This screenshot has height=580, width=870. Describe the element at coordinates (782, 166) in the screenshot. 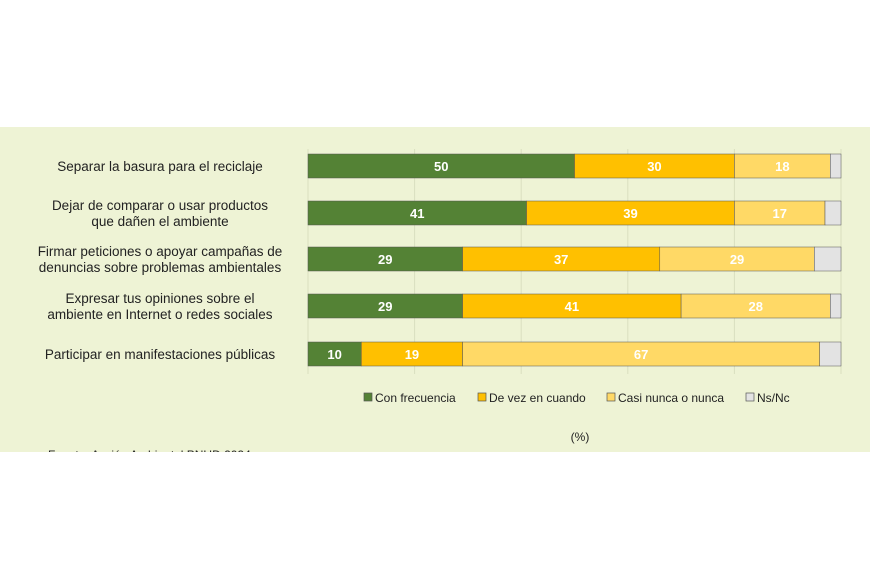

I see `data-label: 18` at that location.